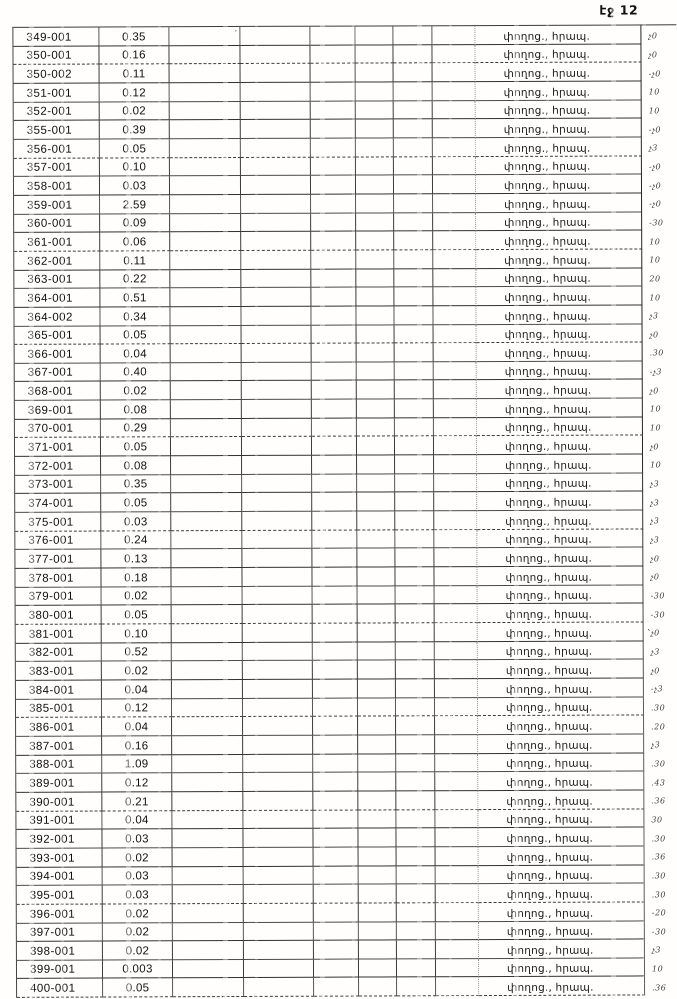 The width and height of the screenshot is (677, 999). What do you see at coordinates (59, 839) in the screenshot?
I see `parcel-code-cell: 392-001` at bounding box center [59, 839].